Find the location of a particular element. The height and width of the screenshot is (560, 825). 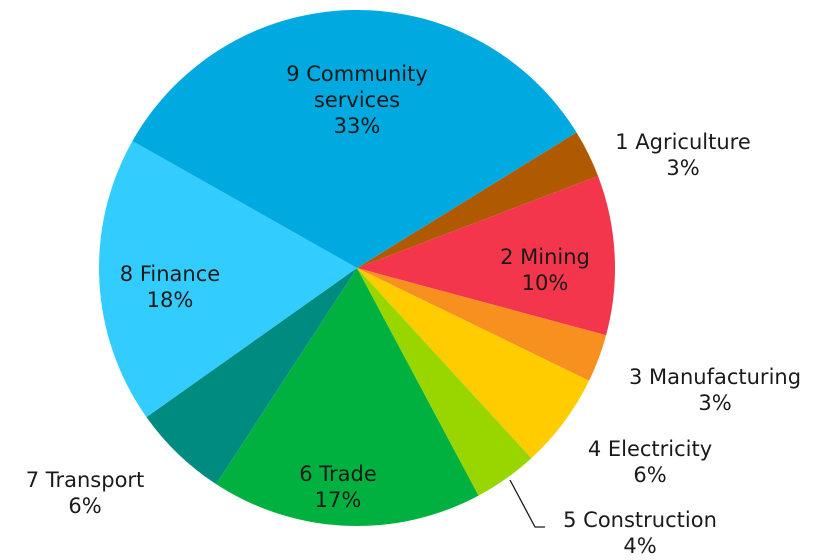

category-label: 2 Mining is located at coordinates (545, 257).